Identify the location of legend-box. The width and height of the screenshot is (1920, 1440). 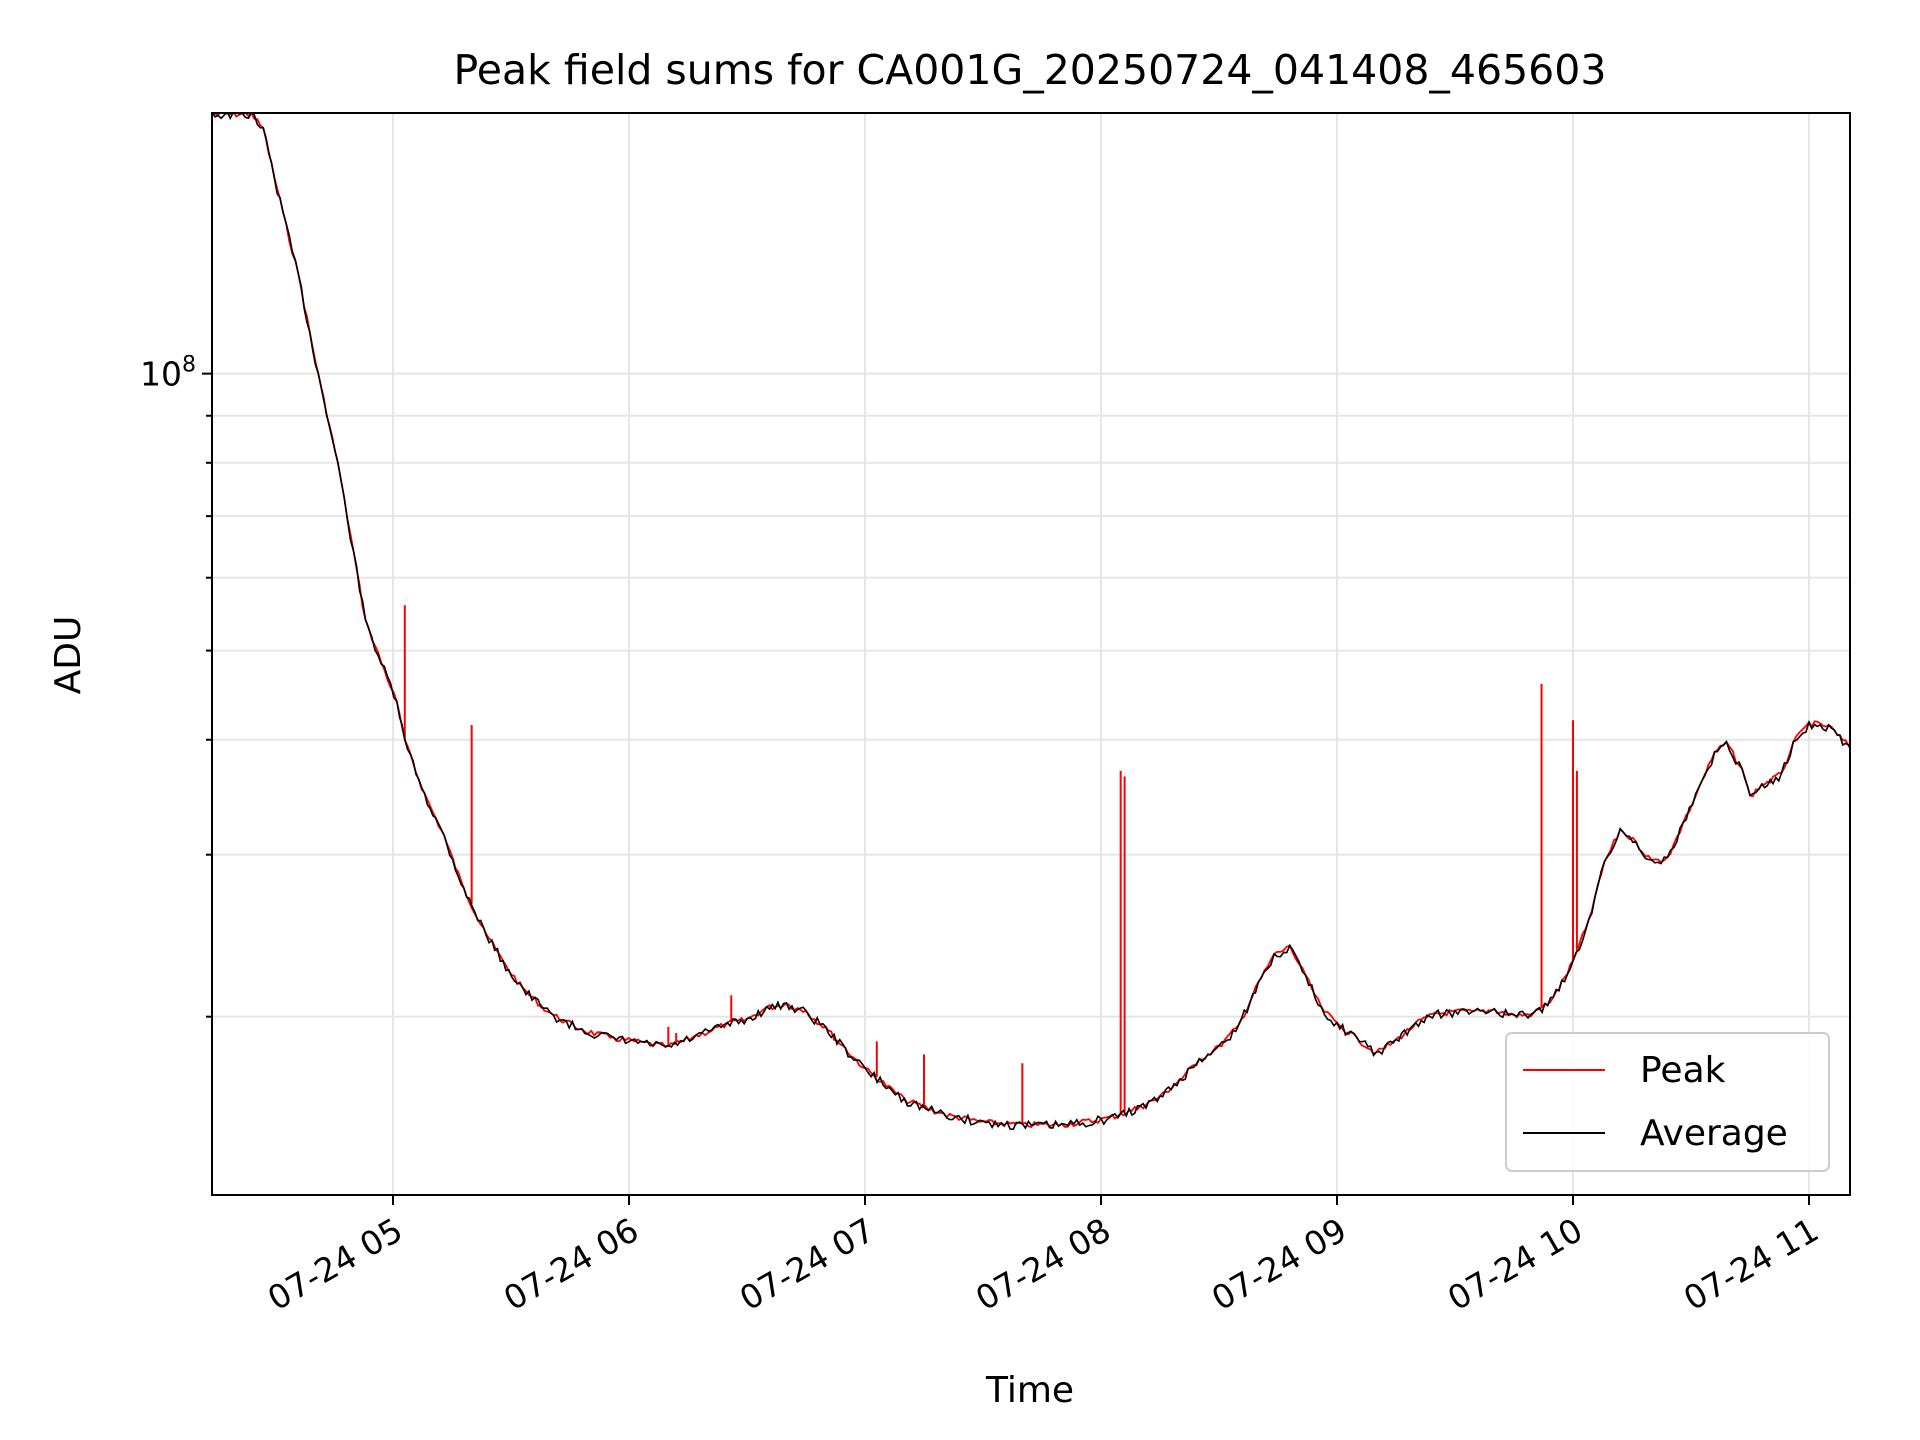
(1667, 1102).